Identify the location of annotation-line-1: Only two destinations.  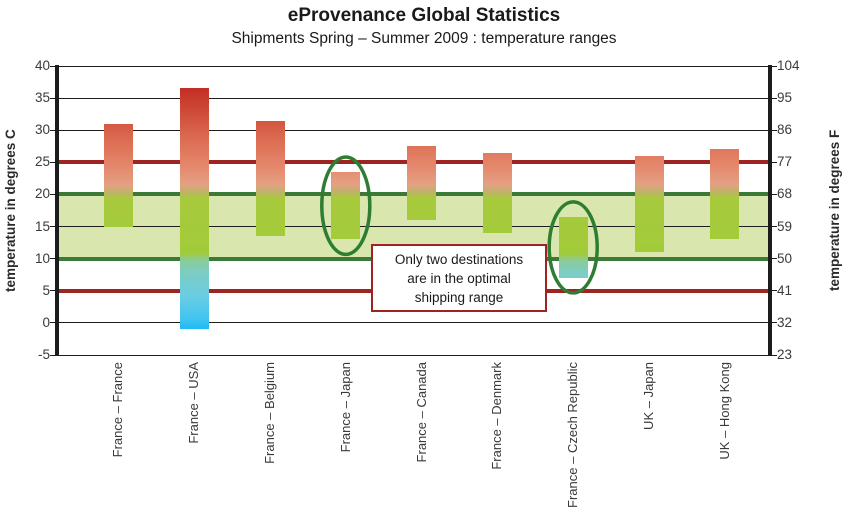
(459, 259).